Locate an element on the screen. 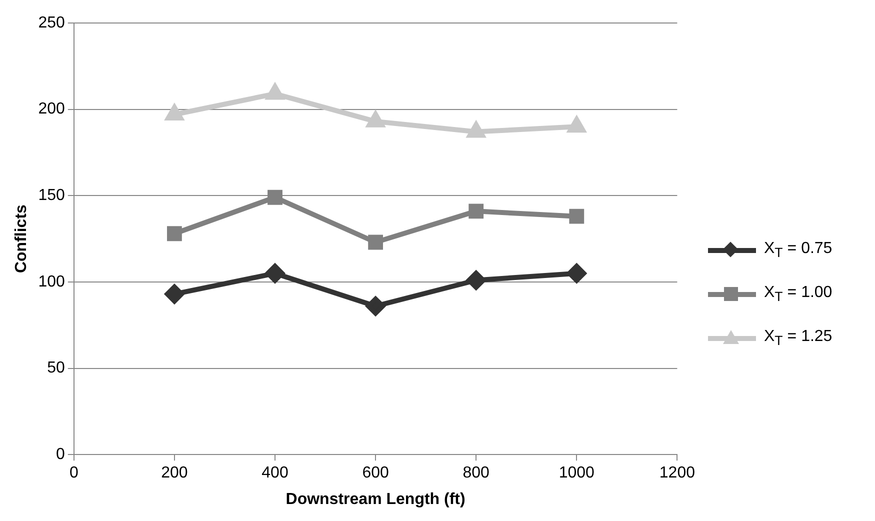 The width and height of the screenshot is (875, 521). legend-label: X$_{T}$ = 0.75 is located at coordinates (798, 250).